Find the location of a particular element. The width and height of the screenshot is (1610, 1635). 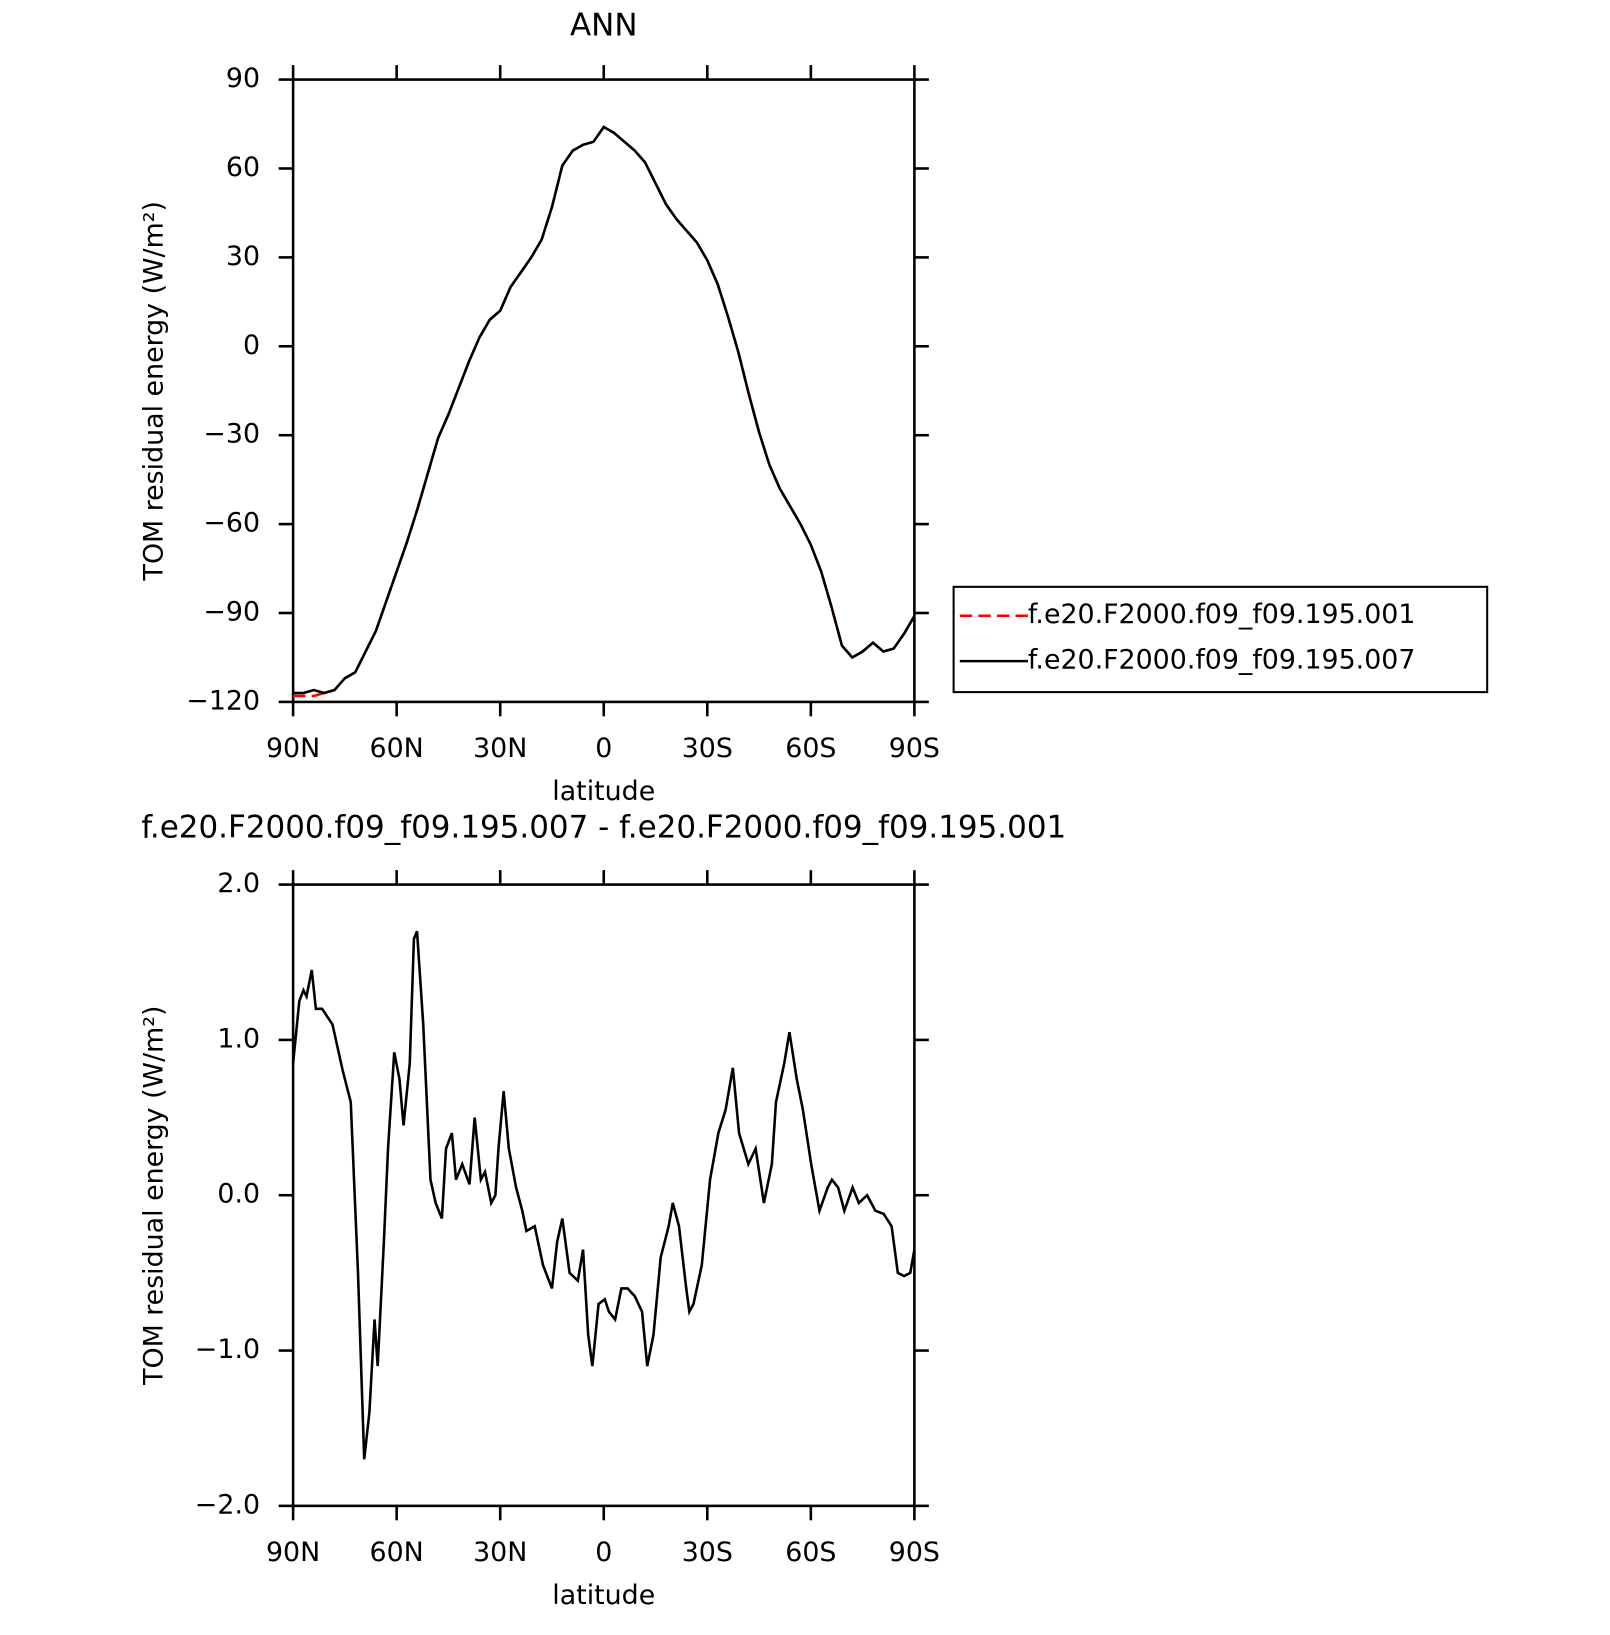

y-tick-label: 60 is located at coordinates (243, 167).